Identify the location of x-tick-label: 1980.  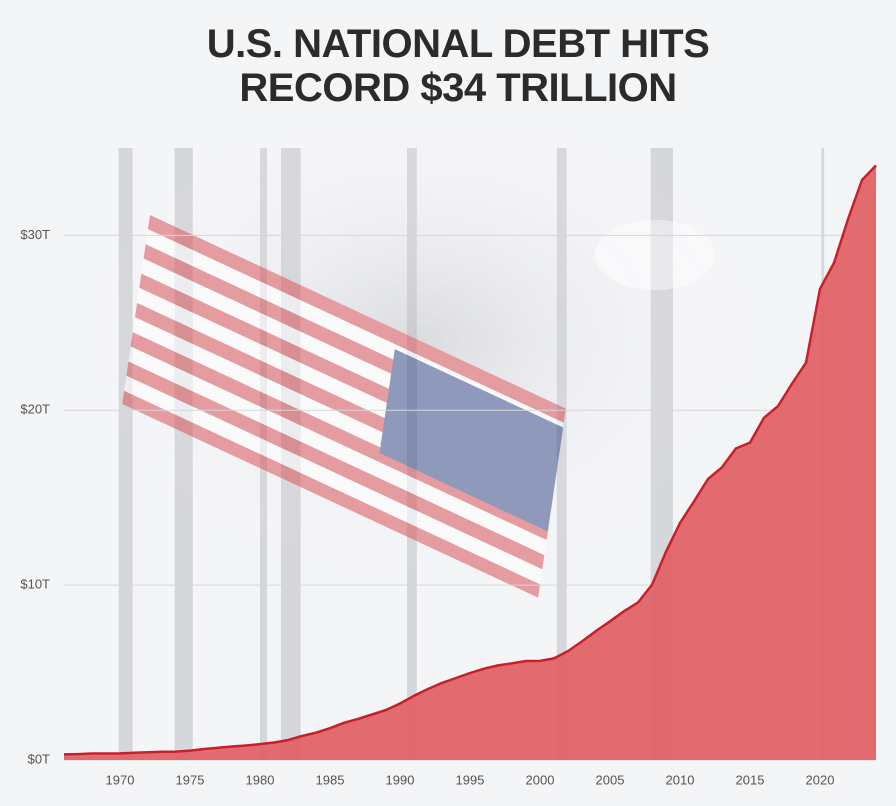
(260, 779).